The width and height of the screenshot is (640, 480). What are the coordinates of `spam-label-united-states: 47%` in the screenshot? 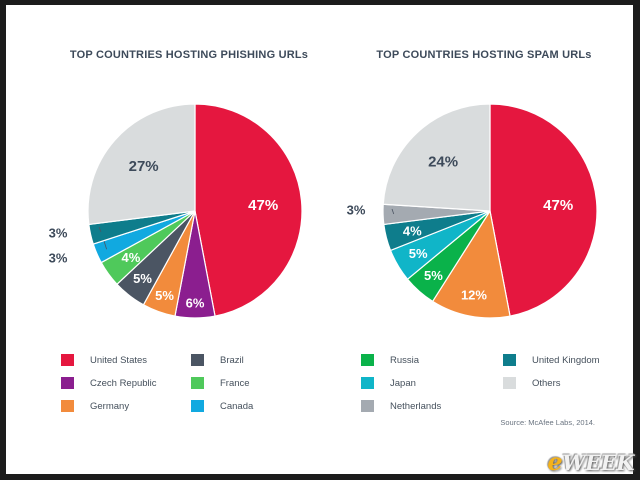 It's located at (558, 205).